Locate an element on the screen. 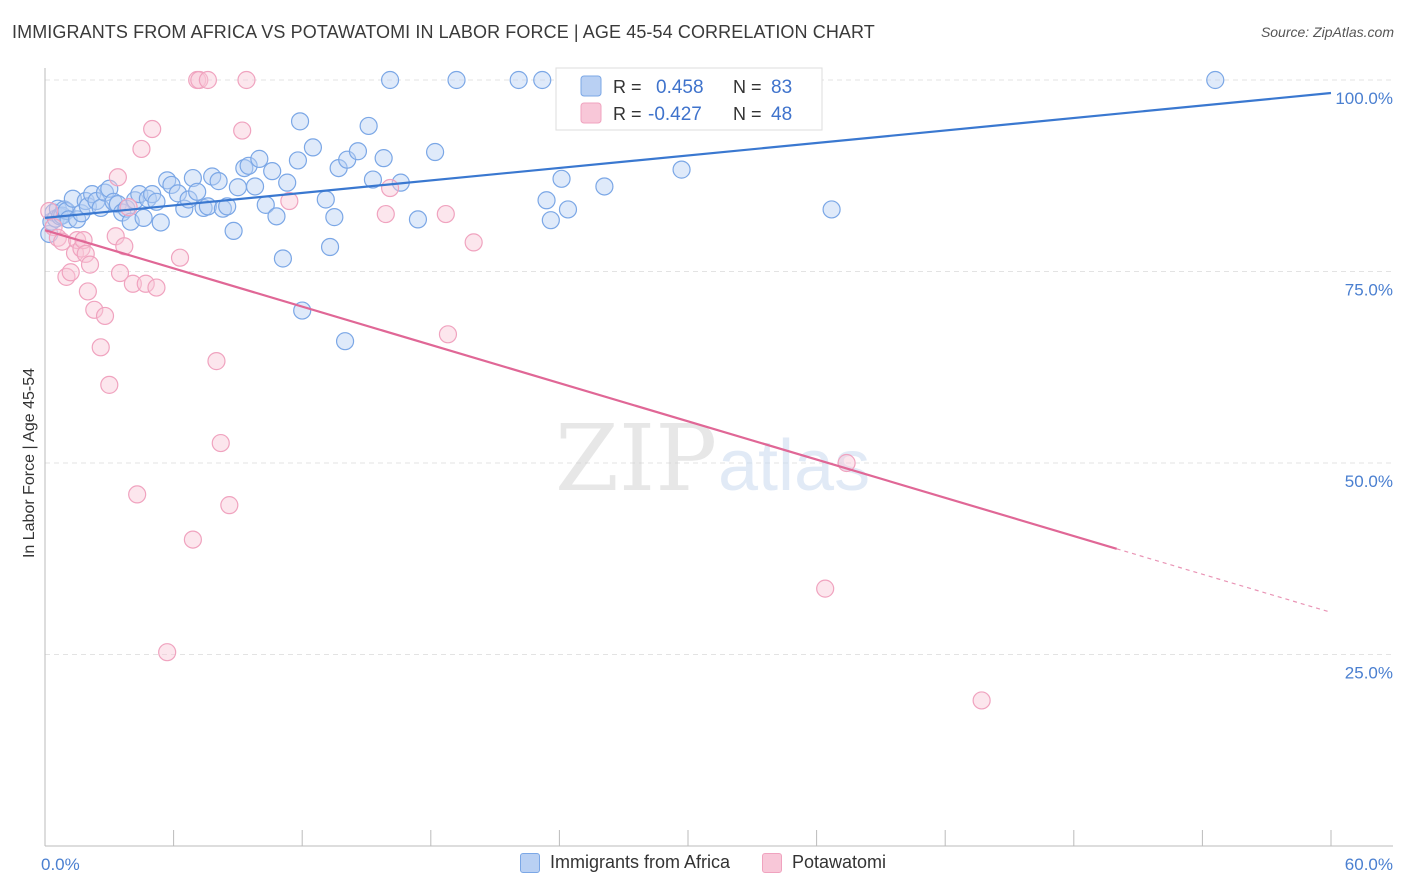 The width and height of the screenshot is (1406, 892). legend-label-africa: Immigrants from Africa is located at coordinates (639, 862).